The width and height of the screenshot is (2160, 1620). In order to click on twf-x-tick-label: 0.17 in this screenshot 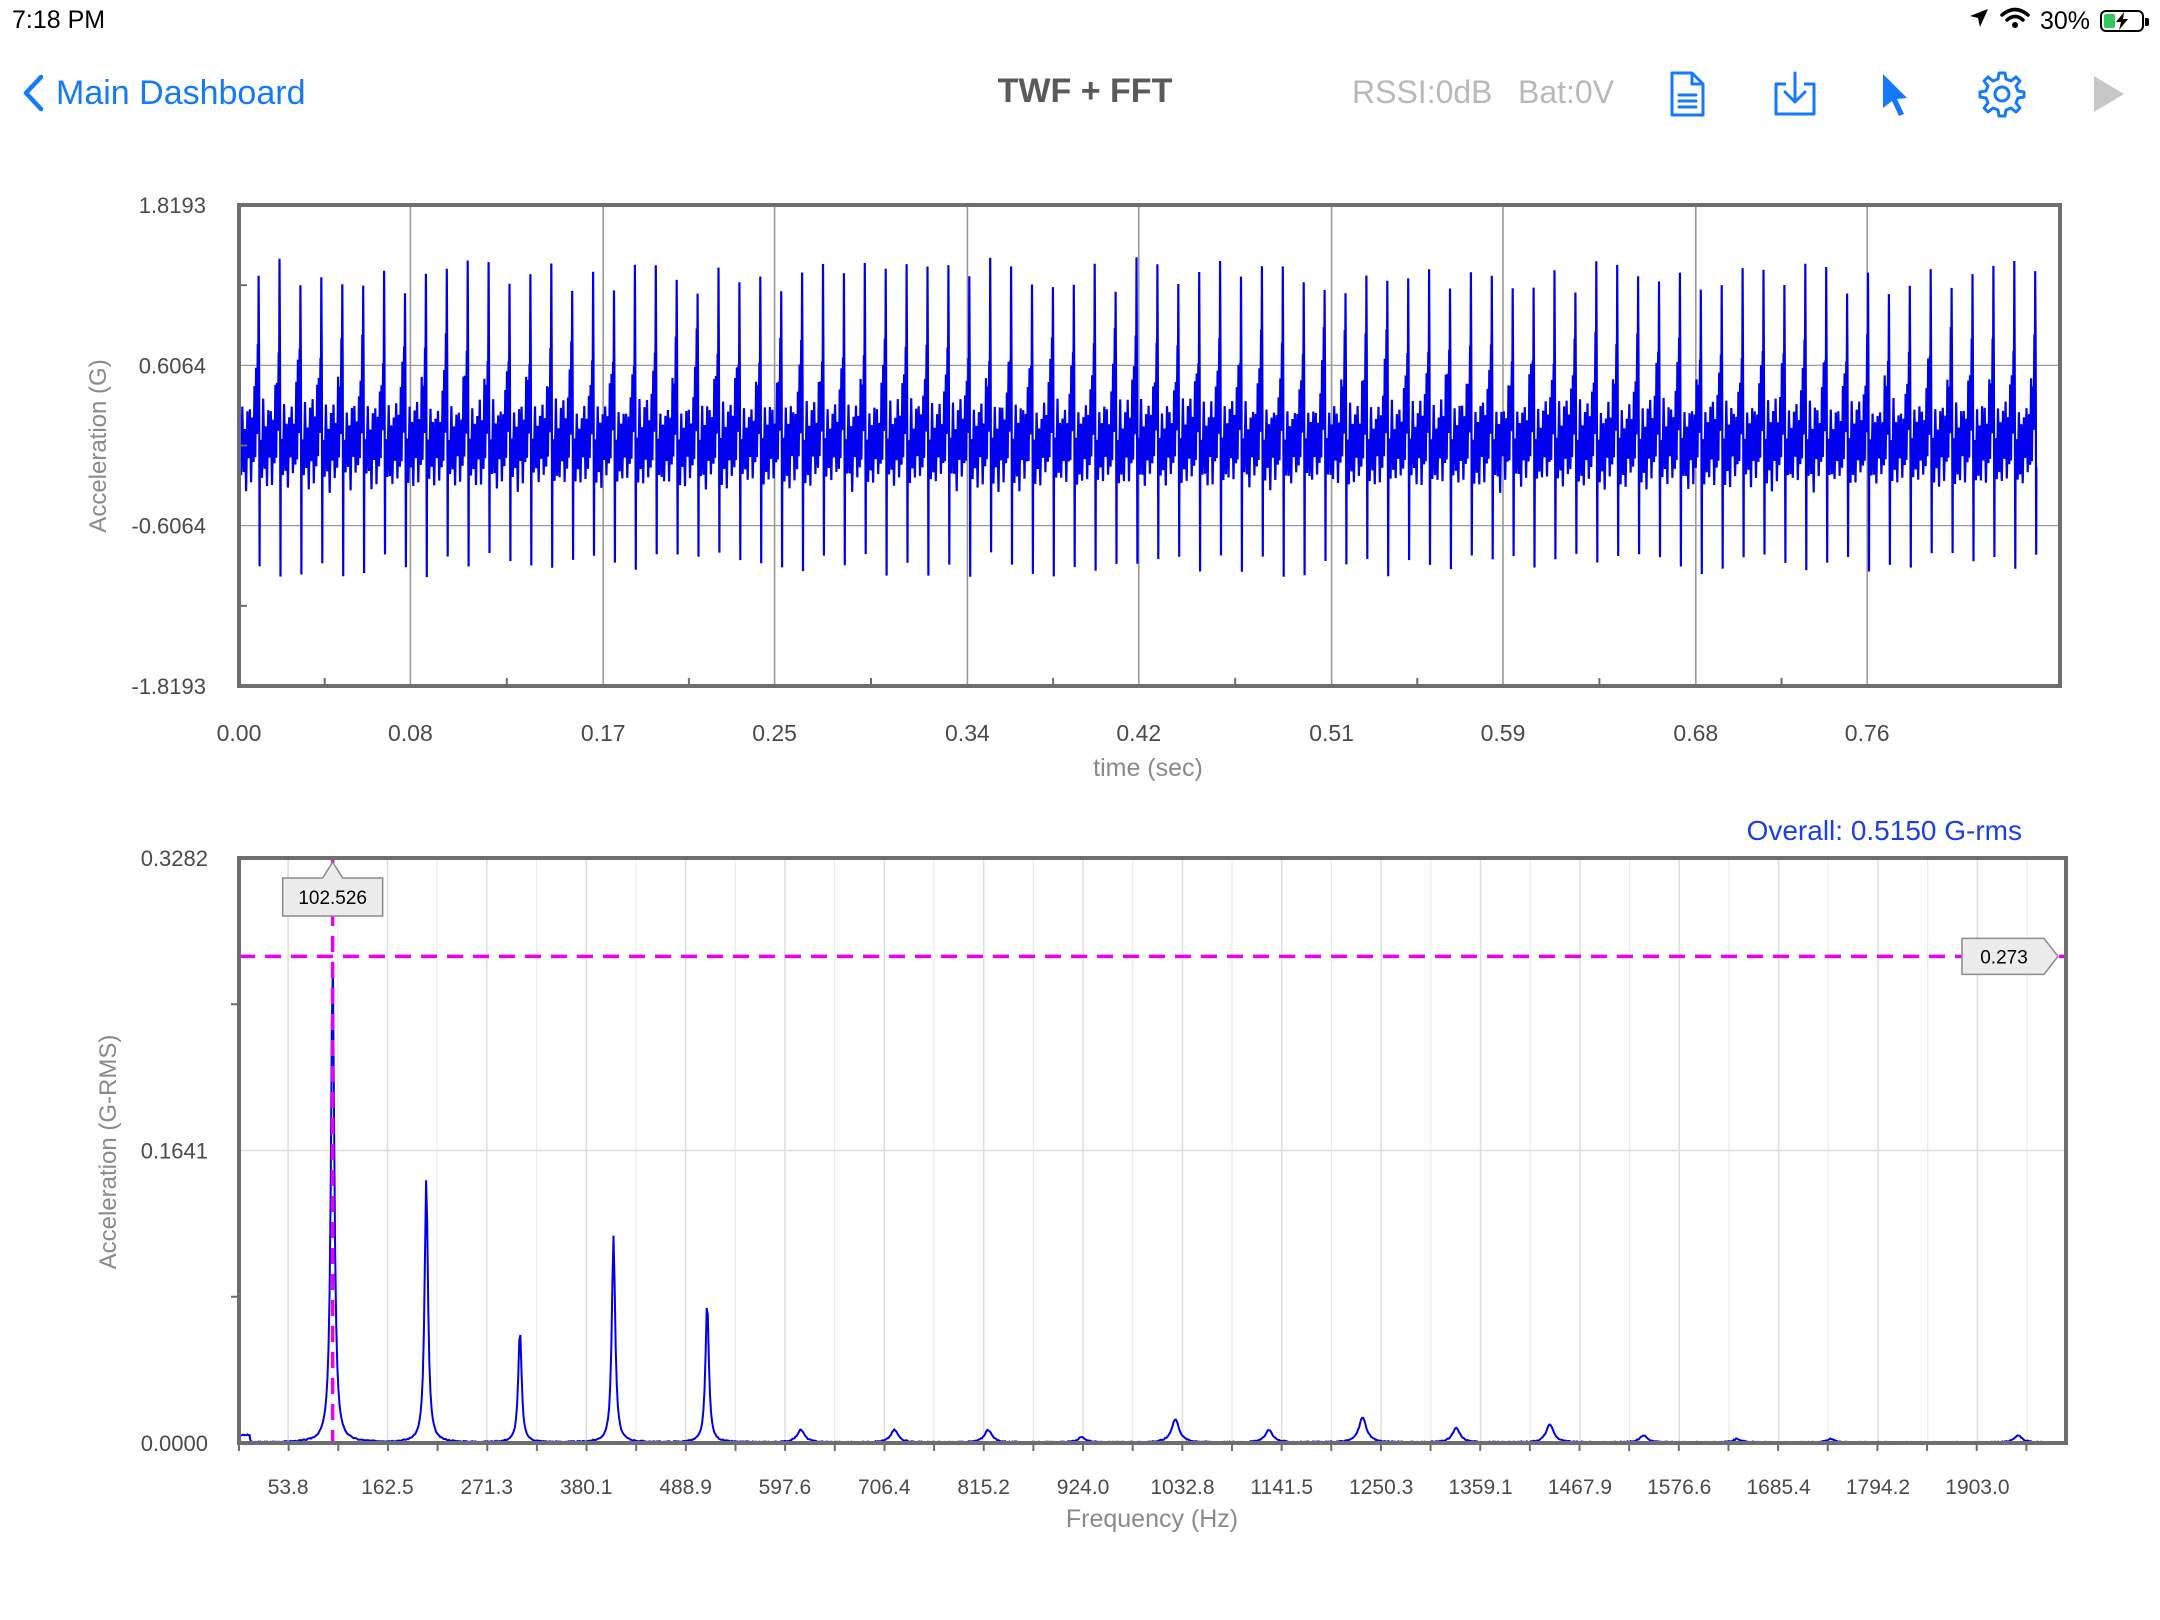, I will do `click(603, 733)`.